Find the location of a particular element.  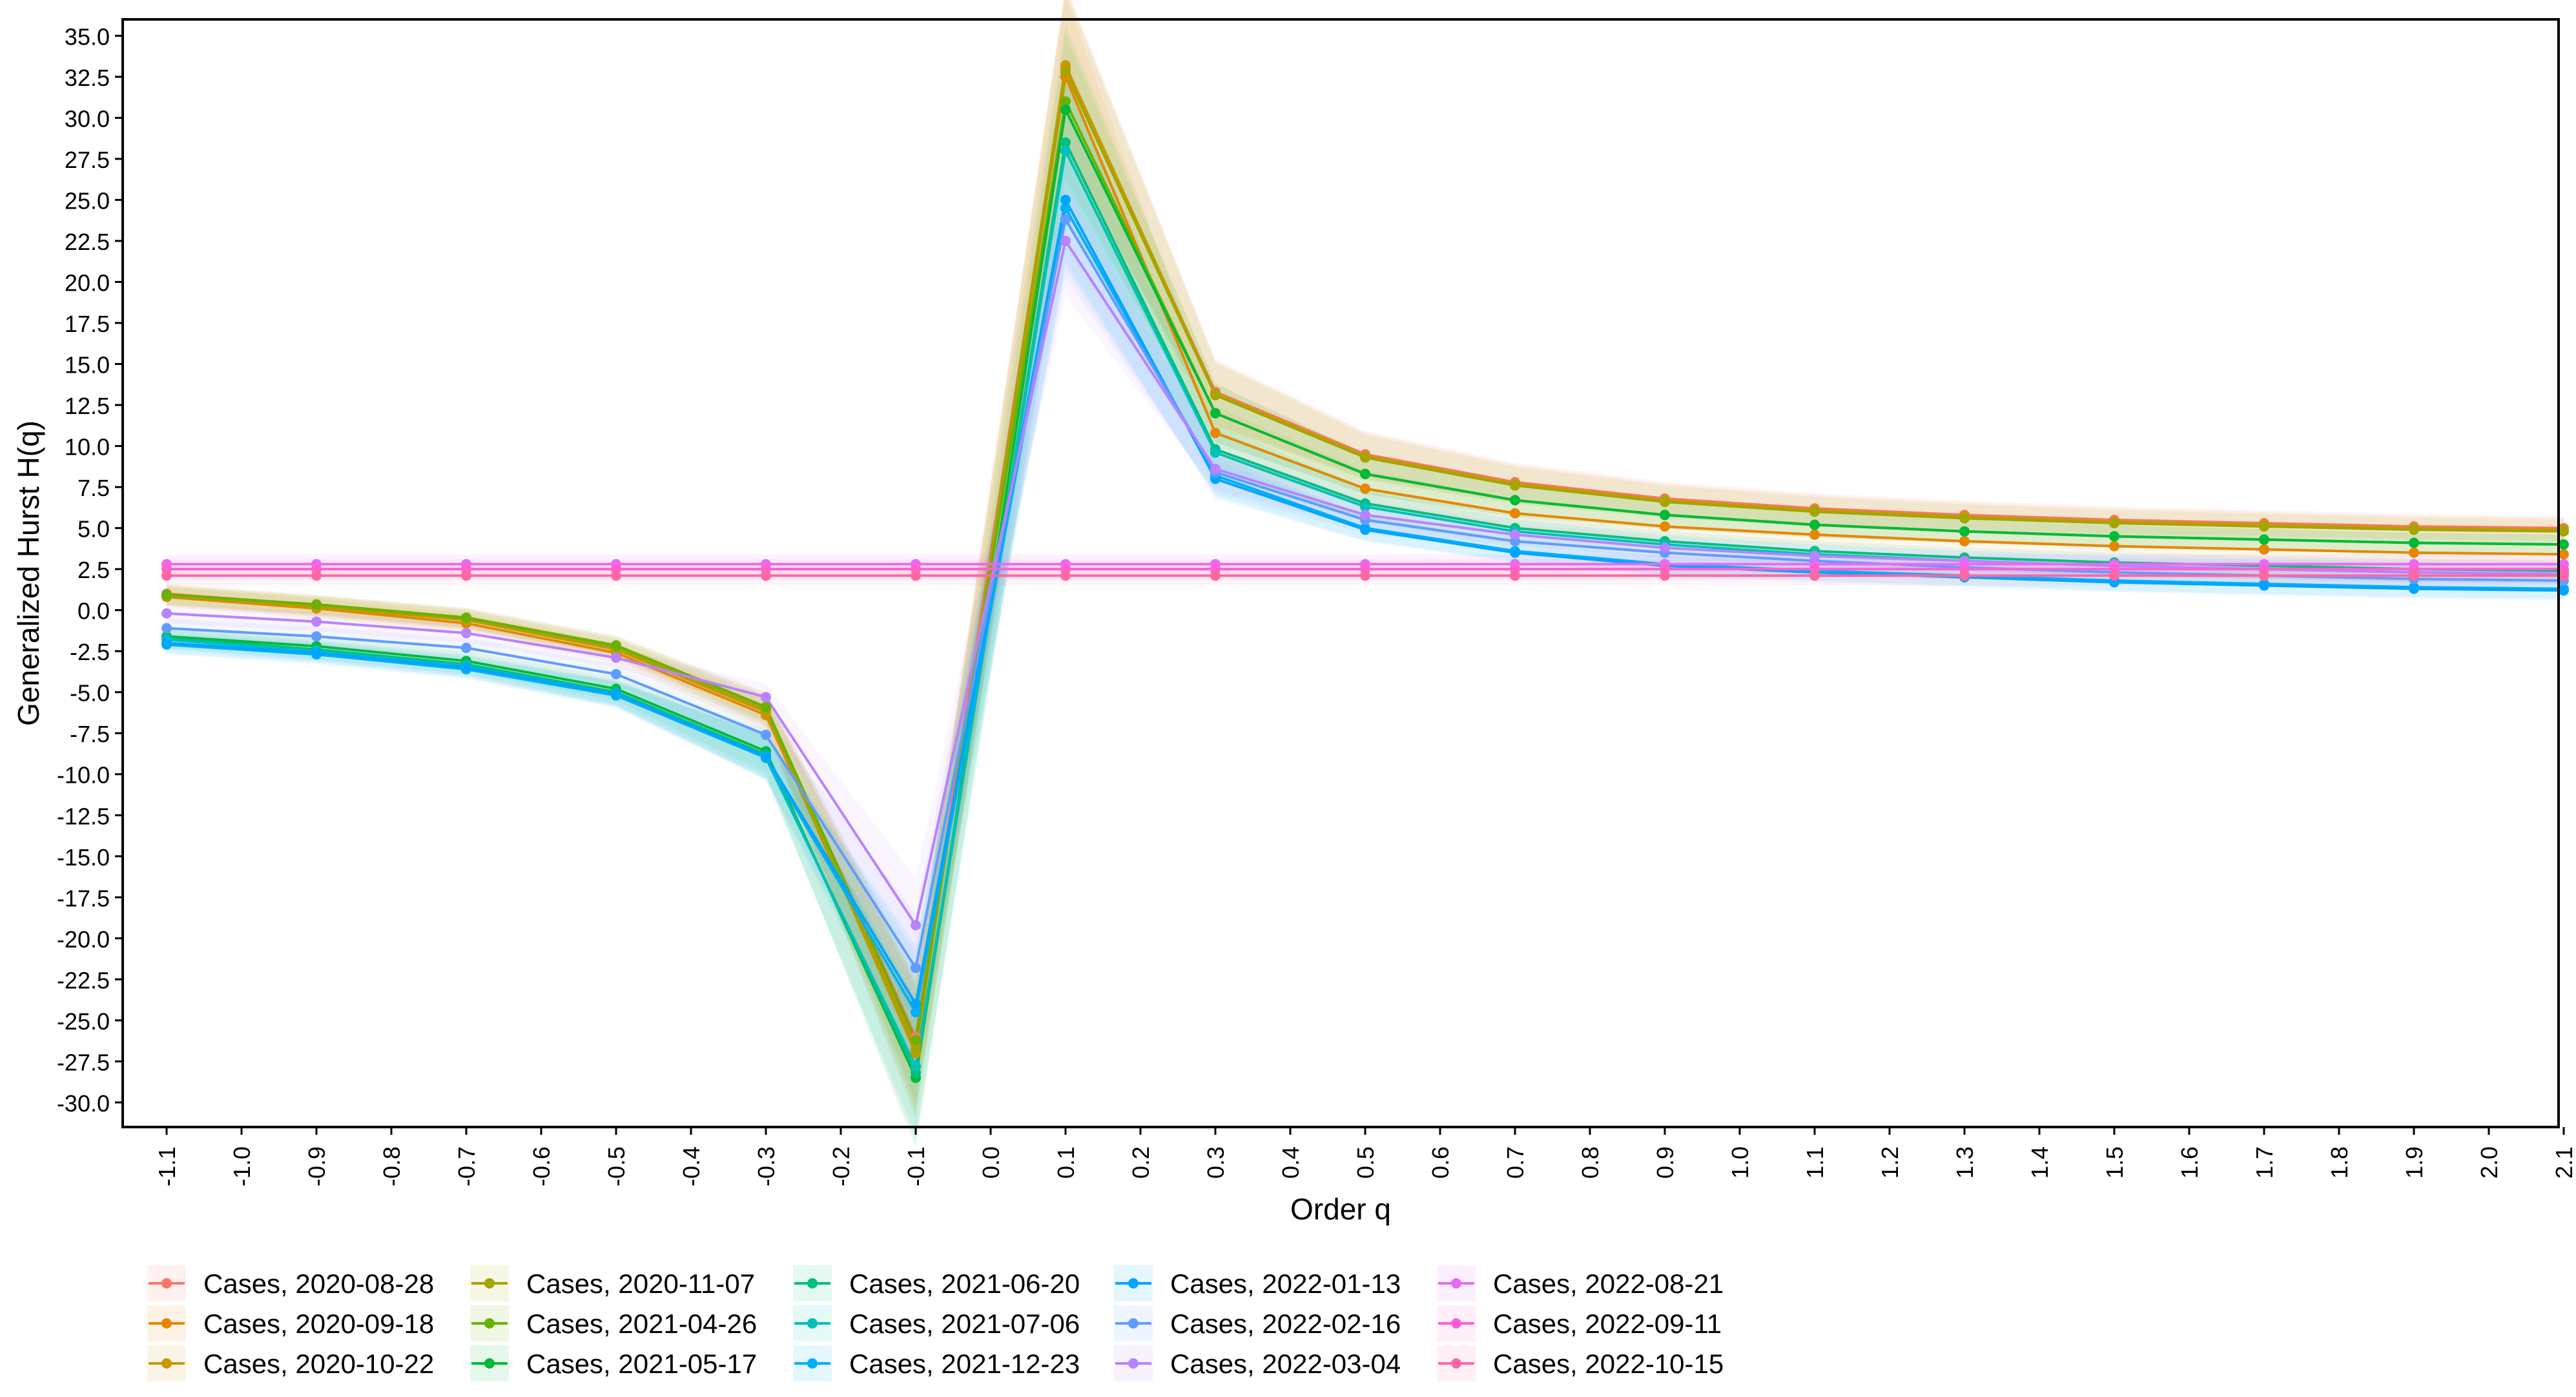

x-tick-label-6: -0.5 is located at coordinates (616, 1166).